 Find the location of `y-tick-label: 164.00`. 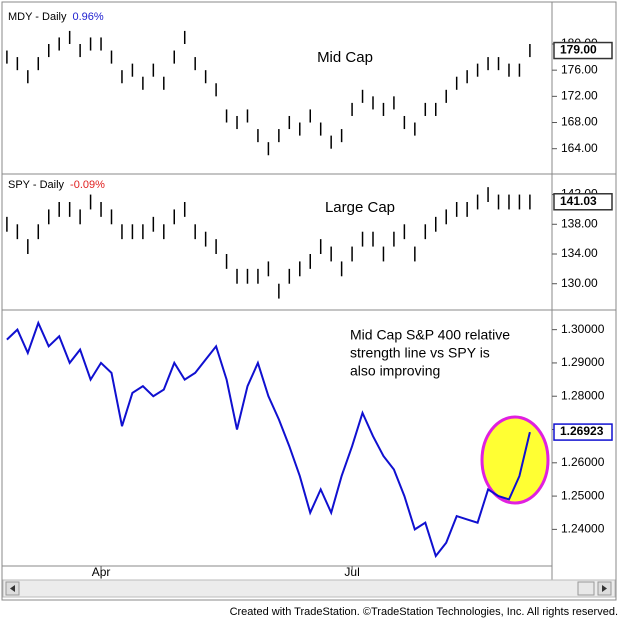

y-tick-label: 164.00 is located at coordinates (579, 148).